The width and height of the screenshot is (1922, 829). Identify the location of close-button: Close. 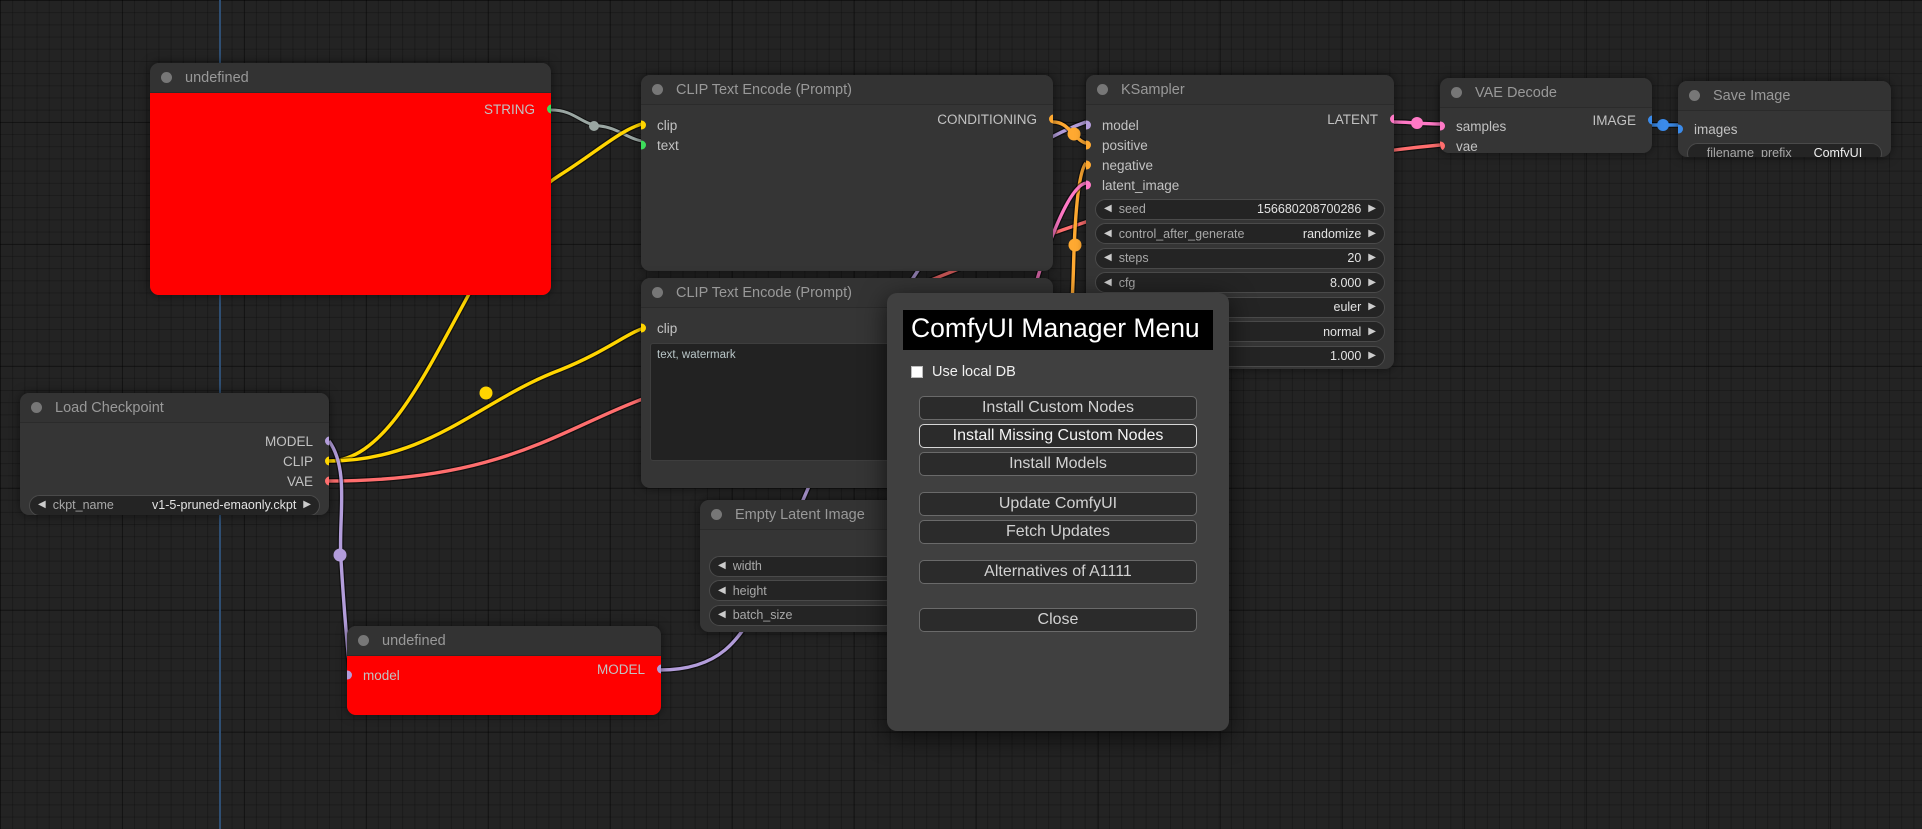
(1058, 620).